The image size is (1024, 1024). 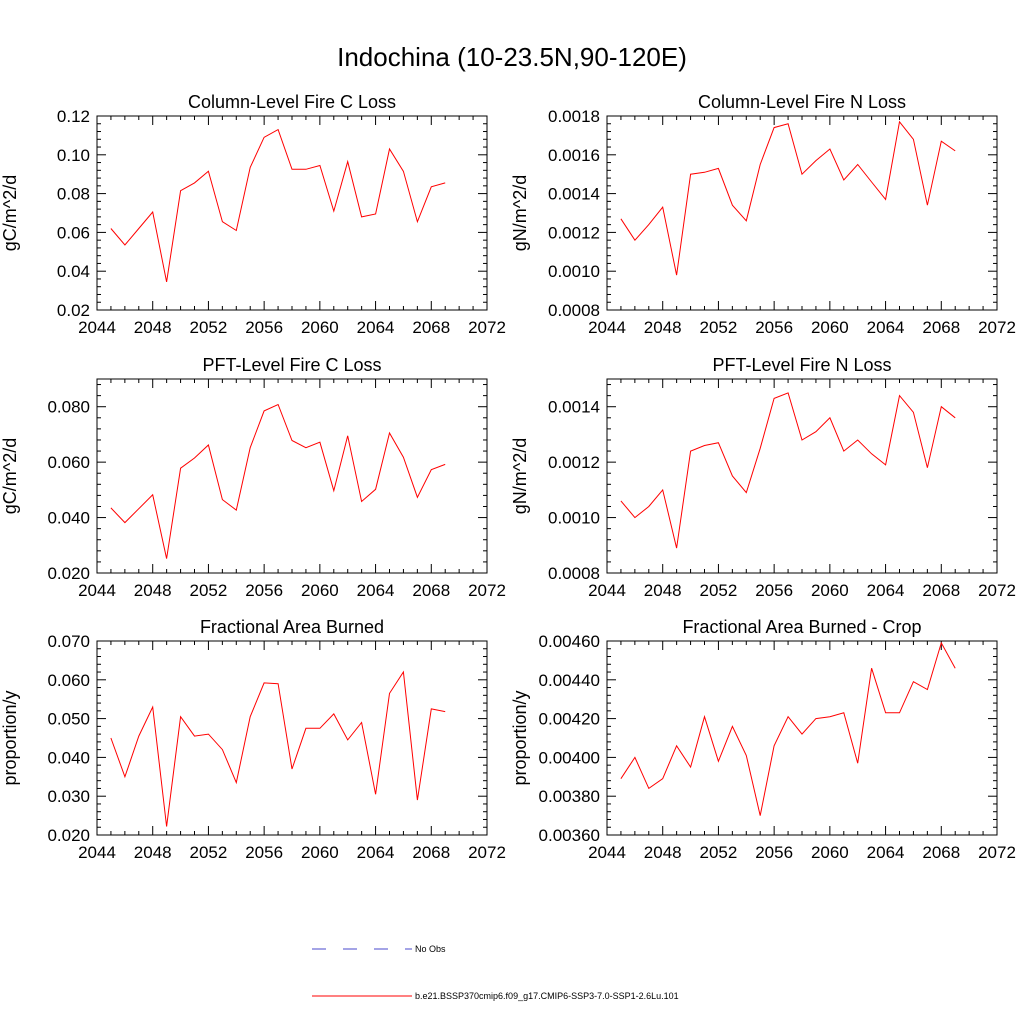 What do you see at coordinates (68, 757) in the screenshot?
I see `y-tick-label: 0.040` at bounding box center [68, 757].